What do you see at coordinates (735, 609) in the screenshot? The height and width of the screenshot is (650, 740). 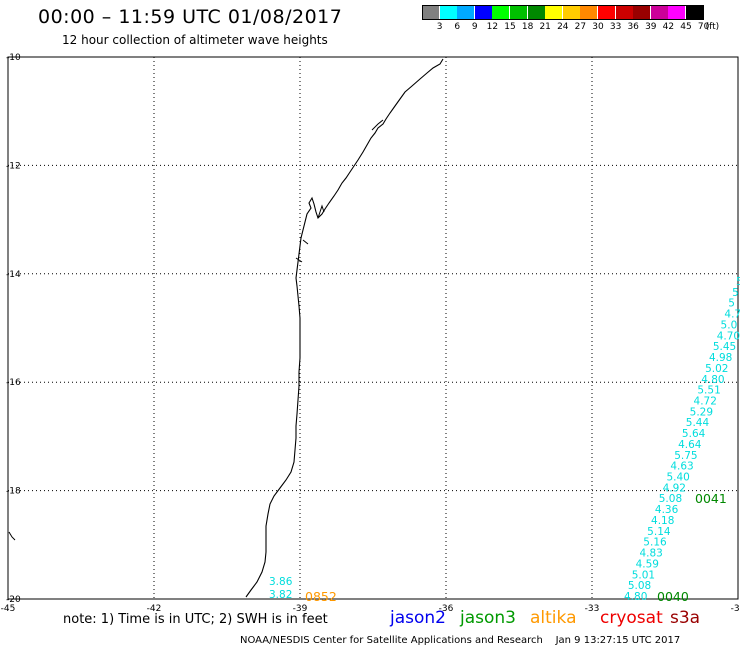 I see `longitude-tick-label: -30` at bounding box center [735, 609].